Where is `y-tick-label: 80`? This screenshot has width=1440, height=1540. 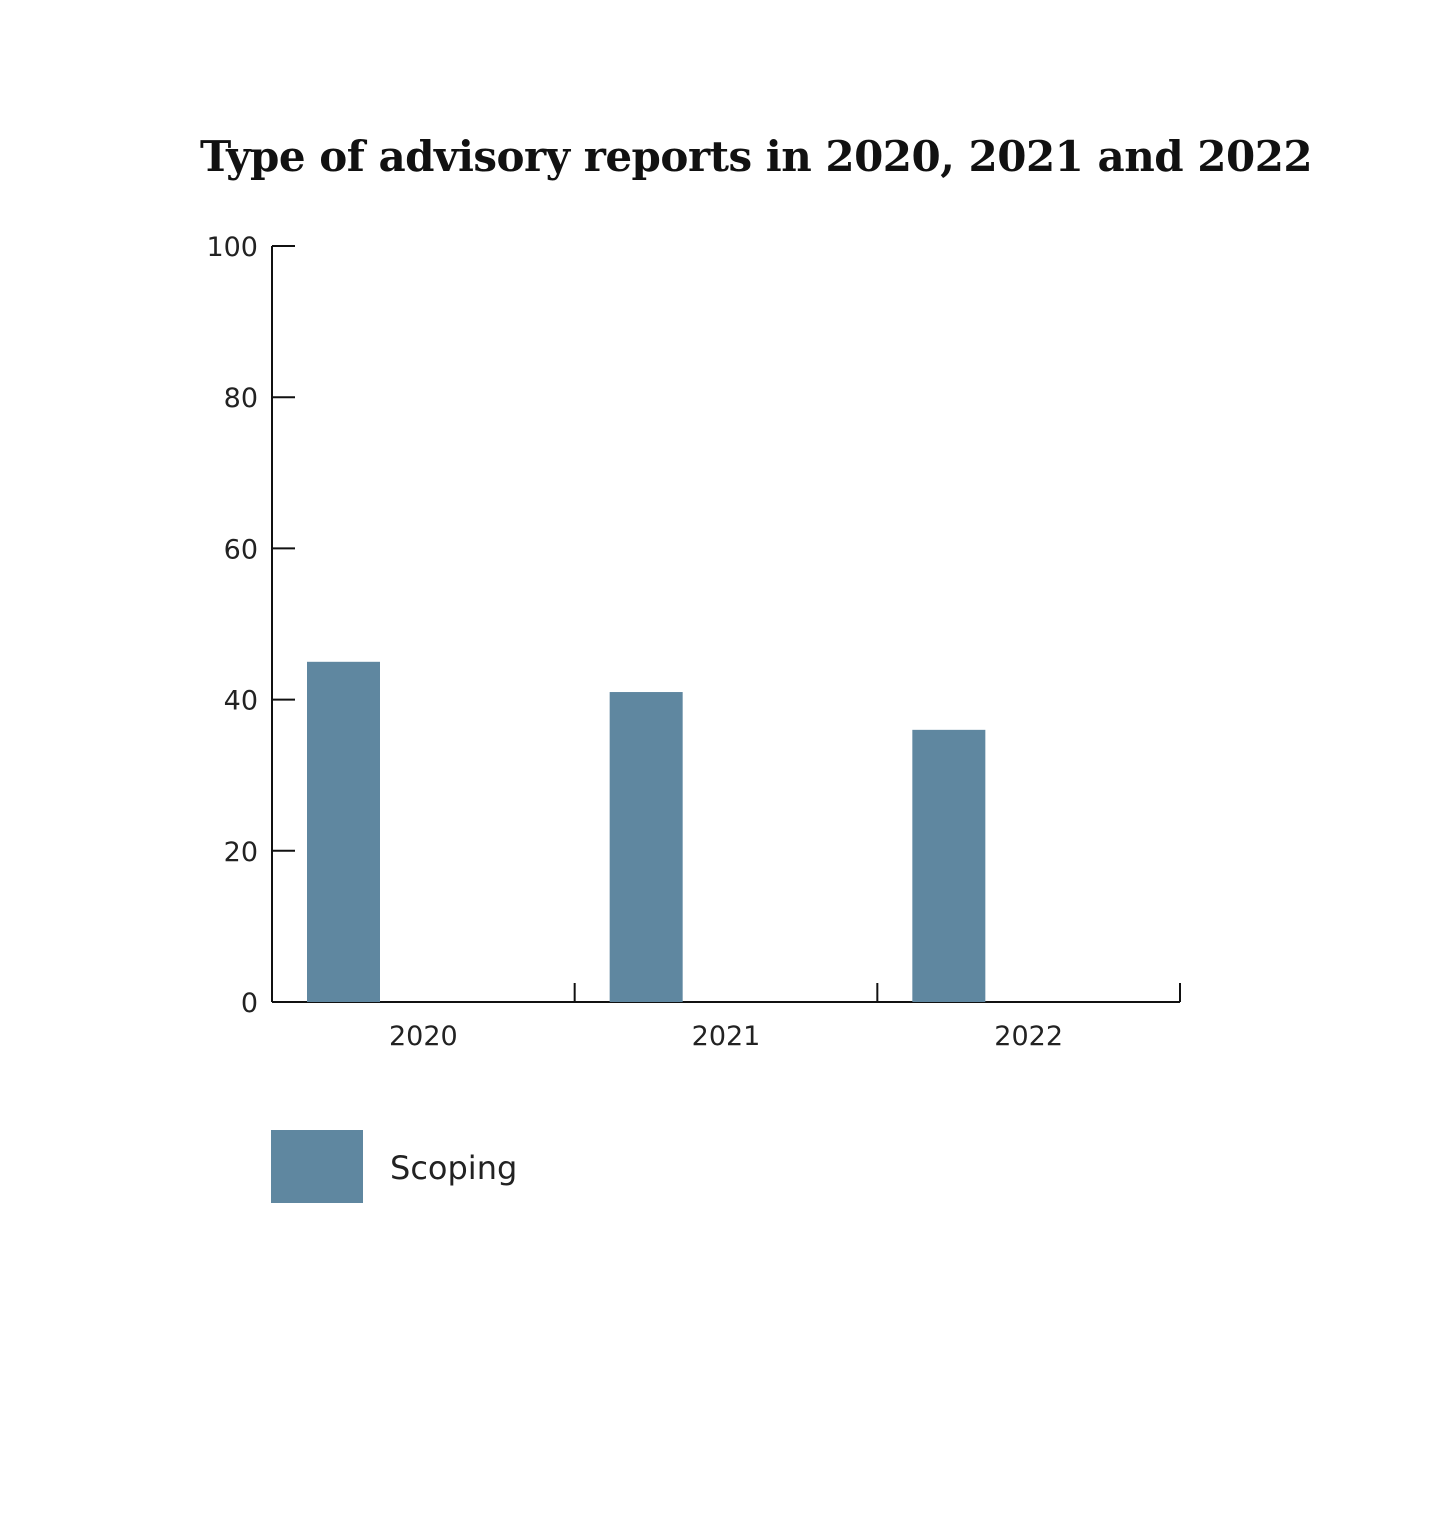 y-tick-label: 80 is located at coordinates (241, 398).